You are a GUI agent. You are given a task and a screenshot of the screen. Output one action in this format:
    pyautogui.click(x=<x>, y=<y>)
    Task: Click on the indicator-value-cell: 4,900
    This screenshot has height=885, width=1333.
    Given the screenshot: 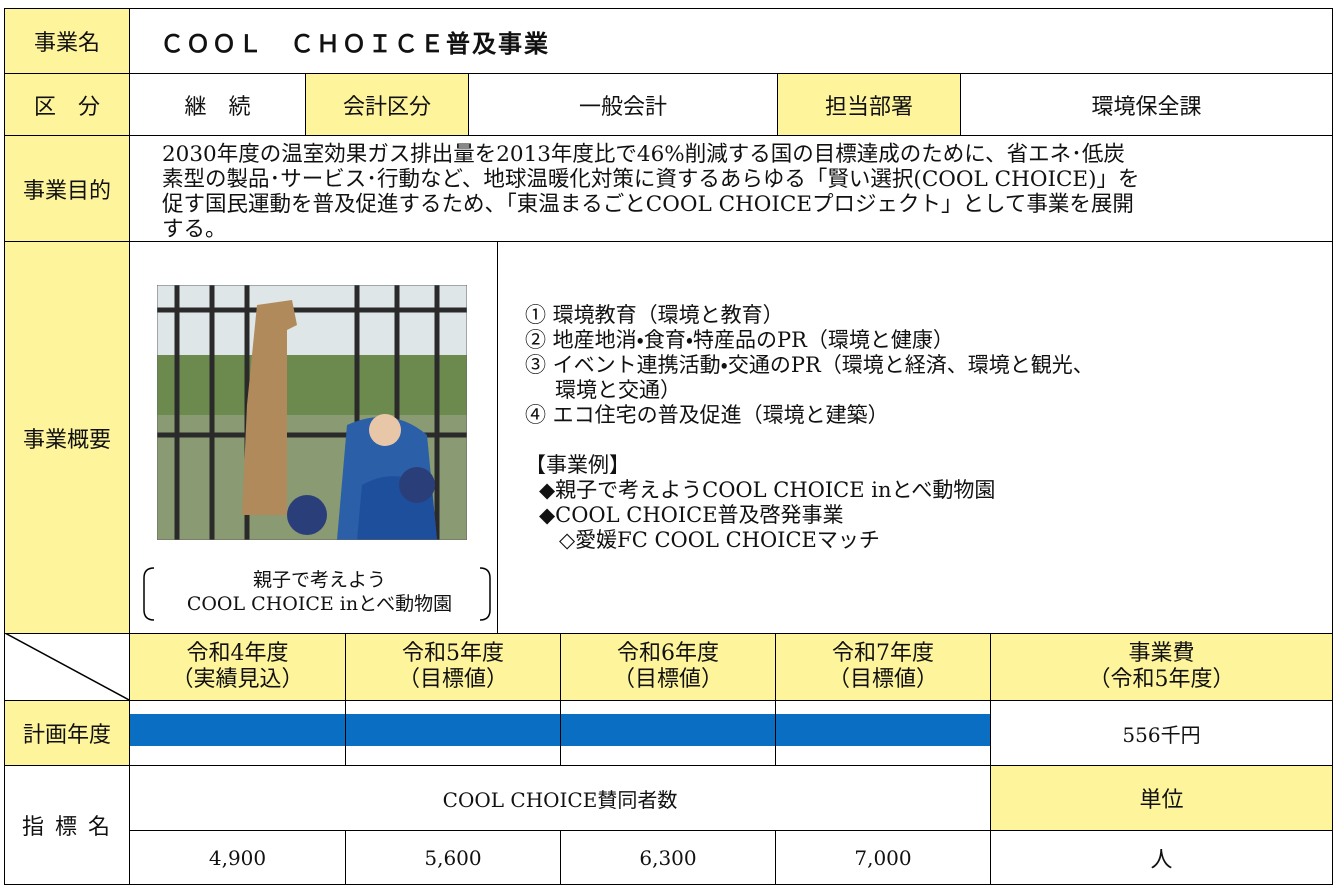 What is the action you would take?
    pyautogui.click(x=237, y=857)
    